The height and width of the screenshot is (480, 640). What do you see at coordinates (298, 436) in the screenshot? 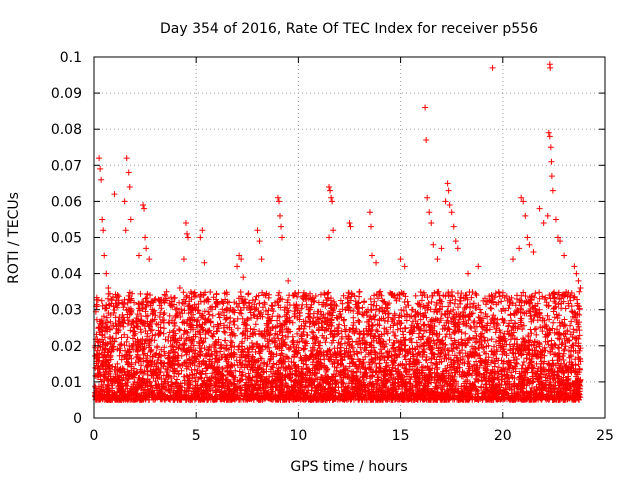
I see `x-tick-label: 10` at bounding box center [298, 436].